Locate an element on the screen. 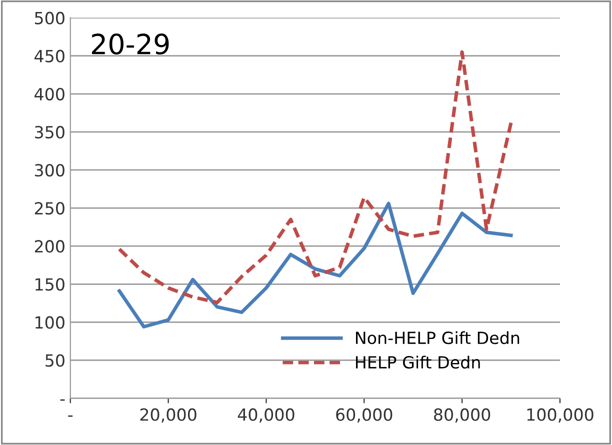 This screenshot has width=612, height=445. y-tick-label: 100 is located at coordinates (50, 322).